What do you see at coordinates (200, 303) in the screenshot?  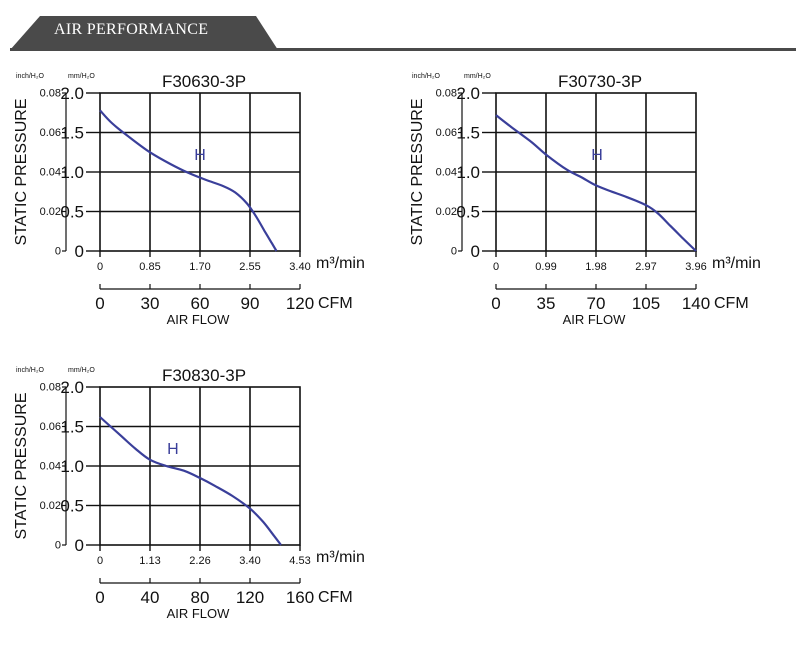 I see `x-cfm-tick-label: 60` at bounding box center [200, 303].